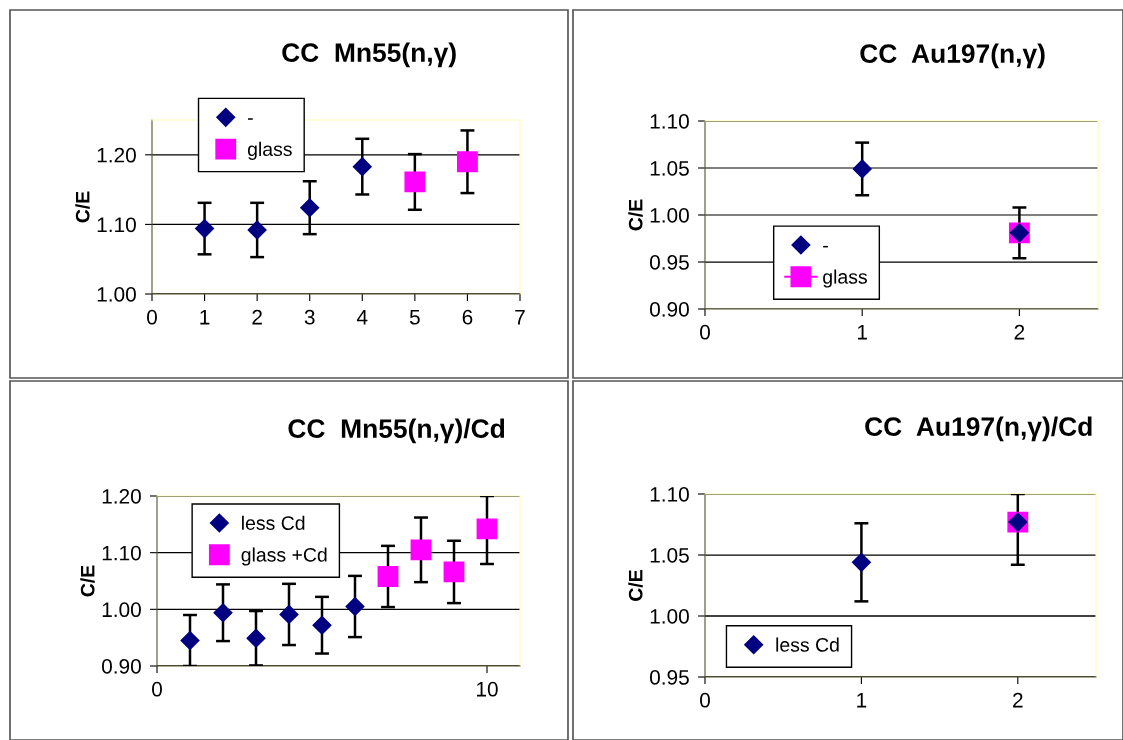 This screenshot has height=740, width=1123. I want to click on legend-label: glass +Cd, so click(284, 556).